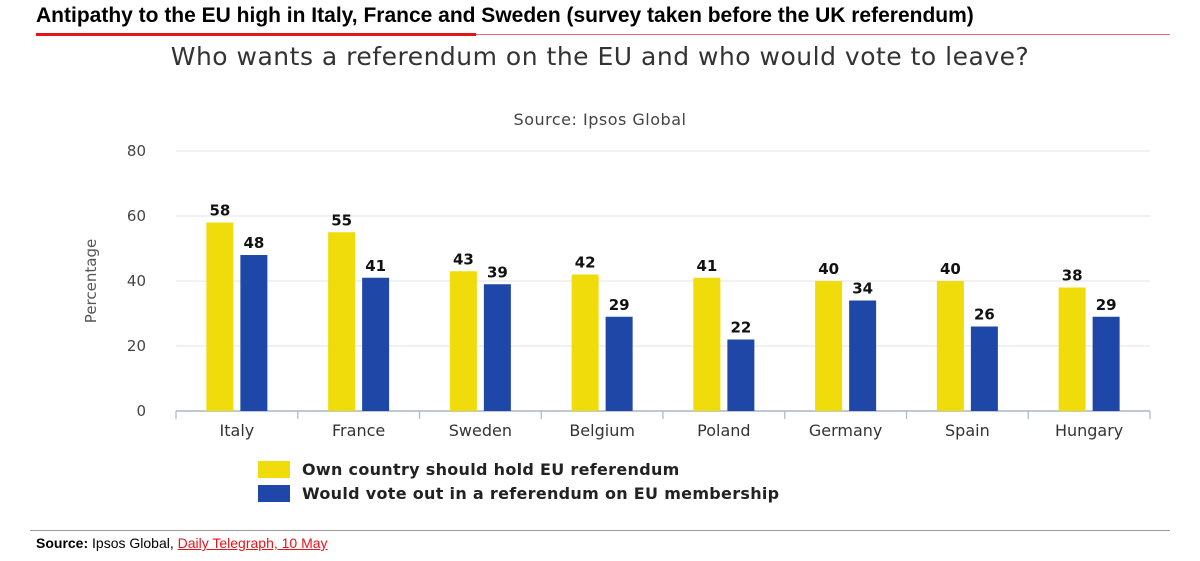 The width and height of the screenshot is (1200, 561). Describe the element at coordinates (602, 430) in the screenshot. I see `x-category-label: Belgium` at that location.